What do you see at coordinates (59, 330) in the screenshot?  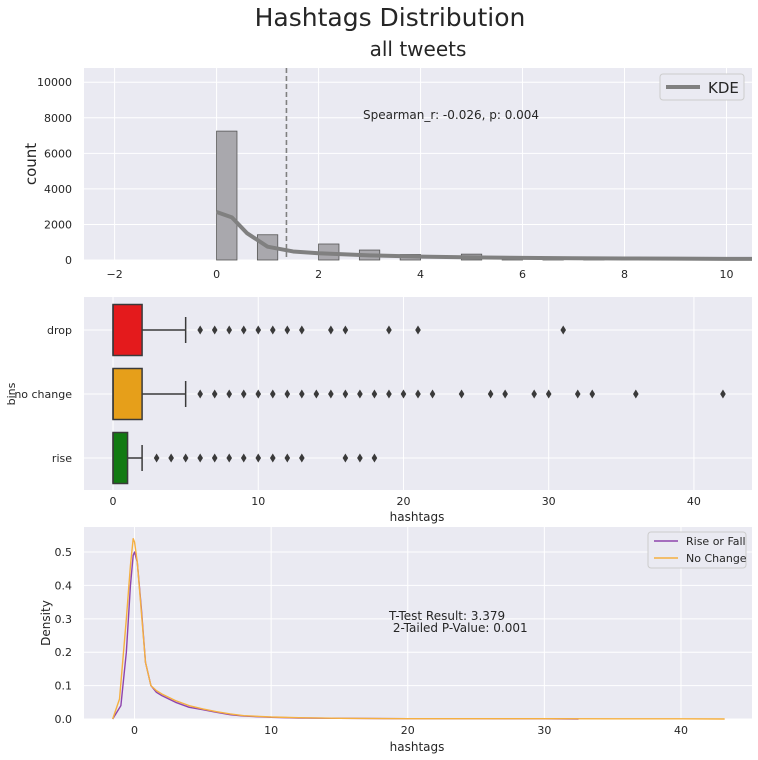 I see `category-label: drop` at bounding box center [59, 330].